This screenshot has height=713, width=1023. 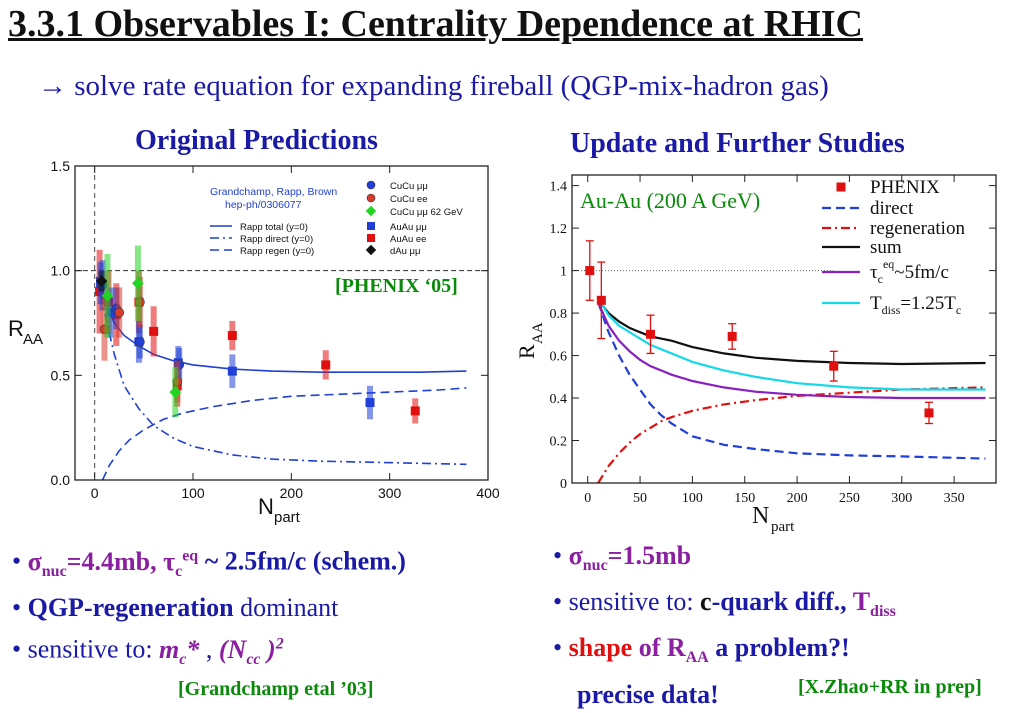 I want to click on legend-label: direct, so click(x=892, y=208).